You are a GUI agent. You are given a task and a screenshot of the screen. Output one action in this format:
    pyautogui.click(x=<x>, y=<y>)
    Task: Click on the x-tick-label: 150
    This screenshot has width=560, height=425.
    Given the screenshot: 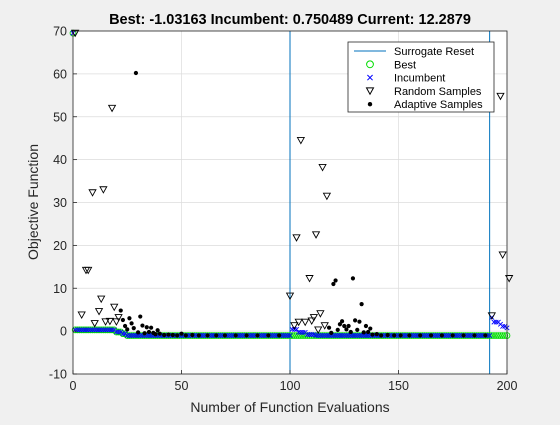 What is the action you would take?
    pyautogui.click(x=398, y=386)
    